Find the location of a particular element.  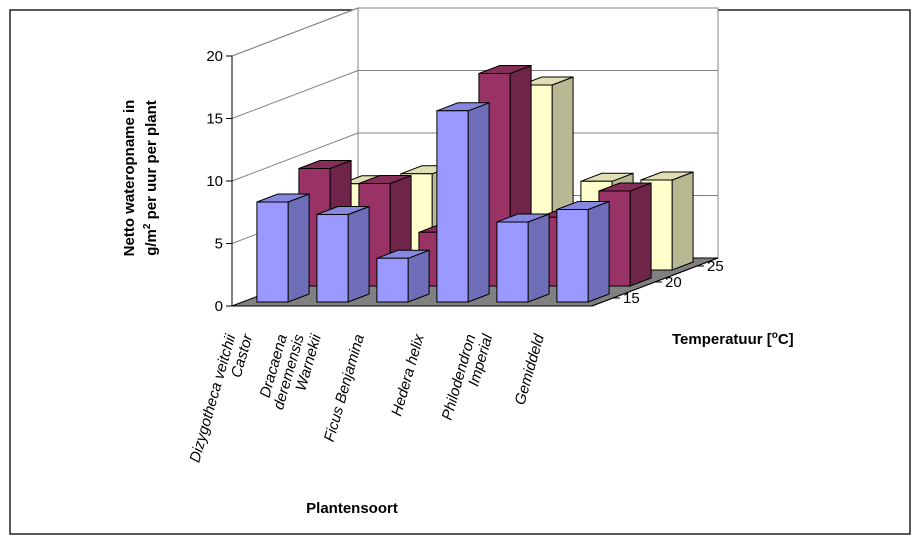

y-tick-label: 15 is located at coordinates (214, 119).